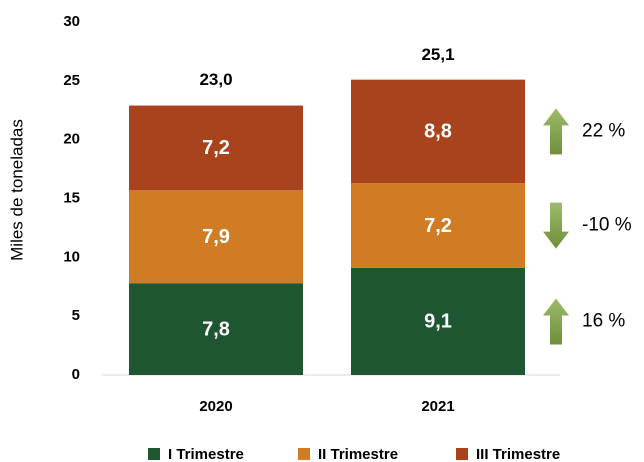  What do you see at coordinates (518, 454) in the screenshot?
I see `legend-label: III Trimestre` at bounding box center [518, 454].